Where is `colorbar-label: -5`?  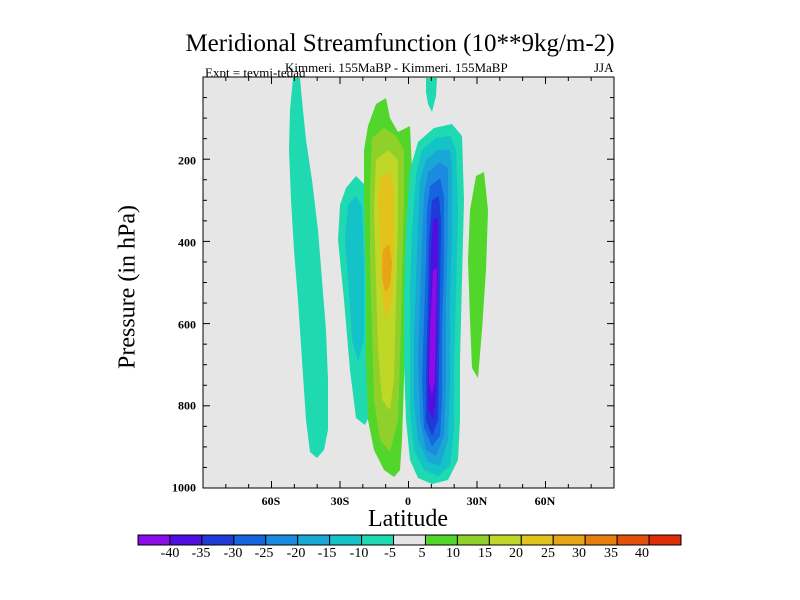
colorbar-label: -5 is located at coordinates (390, 553).